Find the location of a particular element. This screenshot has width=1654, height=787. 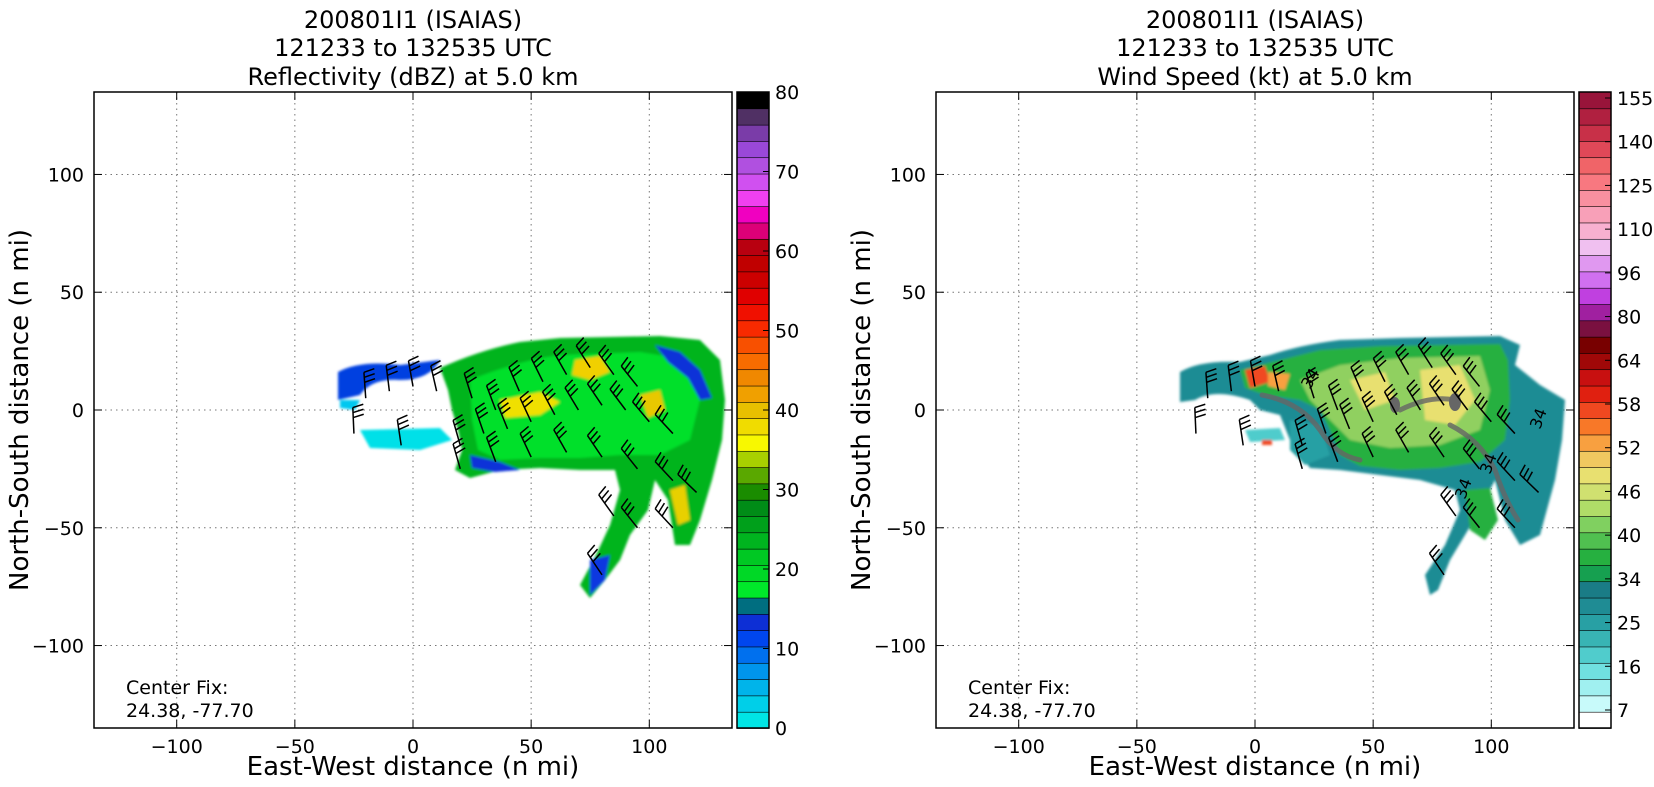

colorbar-tick-label: 0 is located at coordinates (781, 729).